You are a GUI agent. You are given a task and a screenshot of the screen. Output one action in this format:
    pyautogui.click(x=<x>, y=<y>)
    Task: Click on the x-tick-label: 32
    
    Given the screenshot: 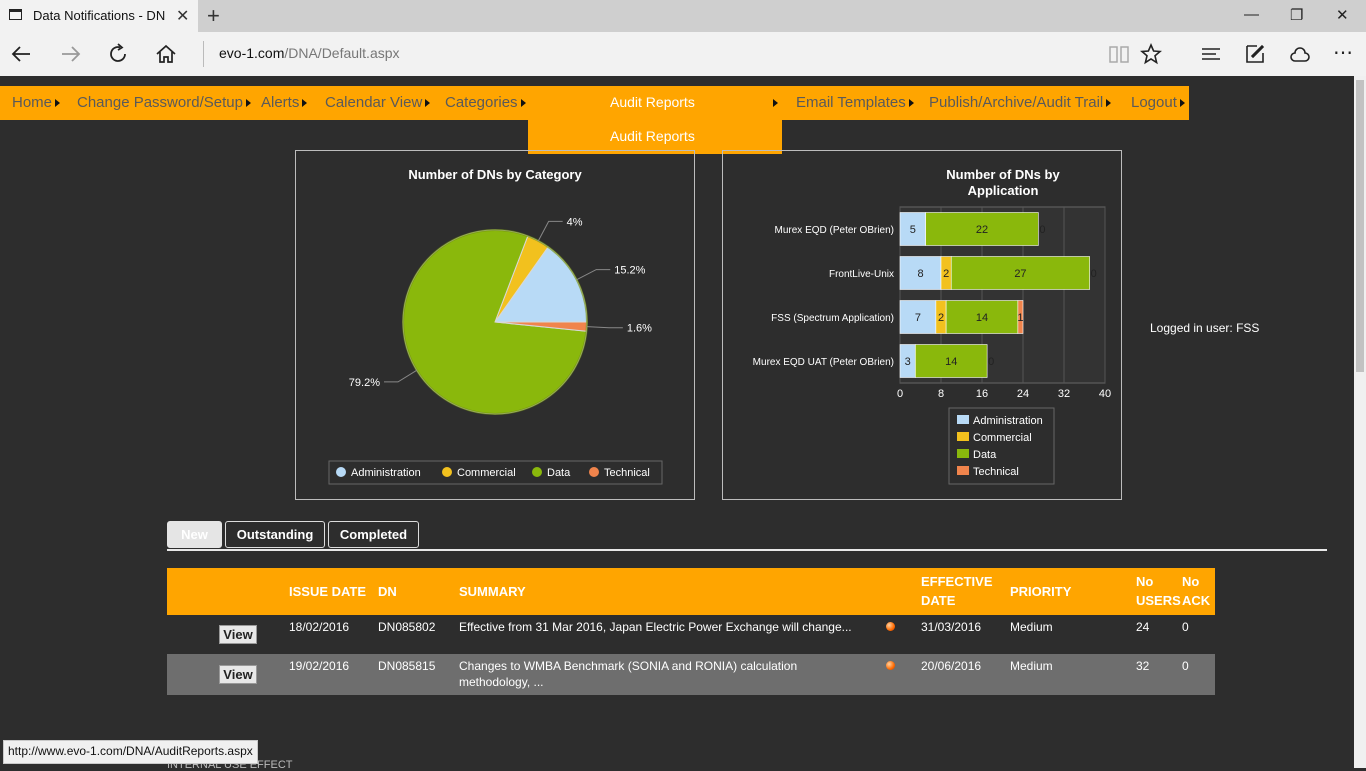 What is the action you would take?
    pyautogui.click(x=1064, y=394)
    